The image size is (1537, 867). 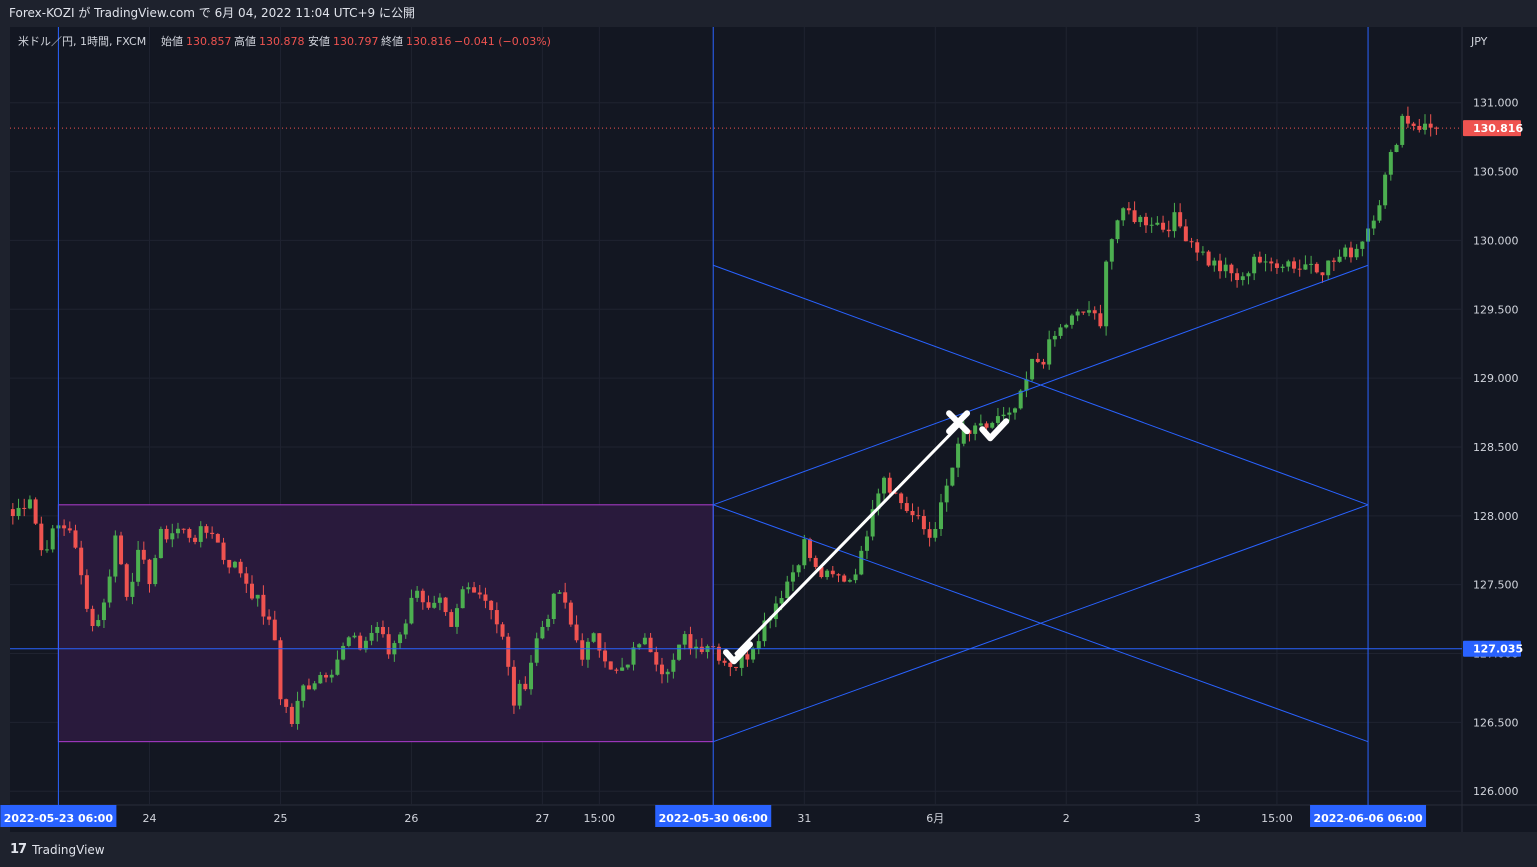 I want to click on cross-icon, so click(x=958, y=422).